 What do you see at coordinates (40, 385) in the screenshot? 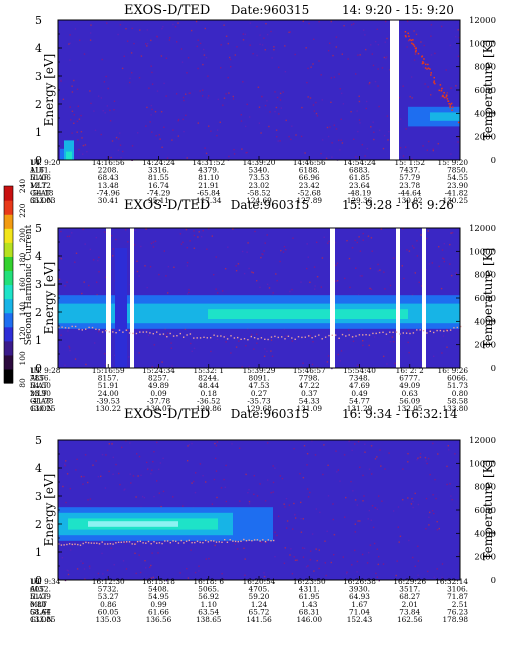
I see `orbit-cell: 54.50` at bounding box center [40, 385].